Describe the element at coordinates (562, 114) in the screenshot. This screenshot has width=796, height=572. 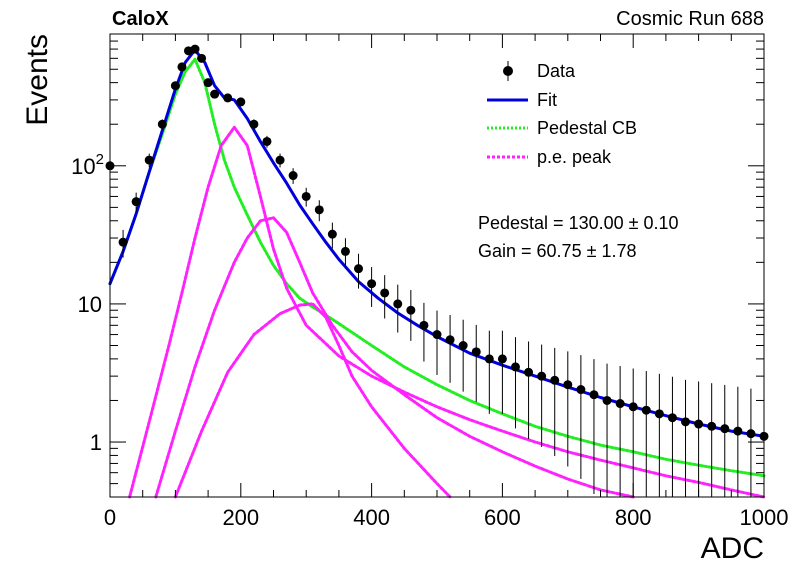
I see `legend: Data Fit Pedestal CB p.e. peak` at that location.